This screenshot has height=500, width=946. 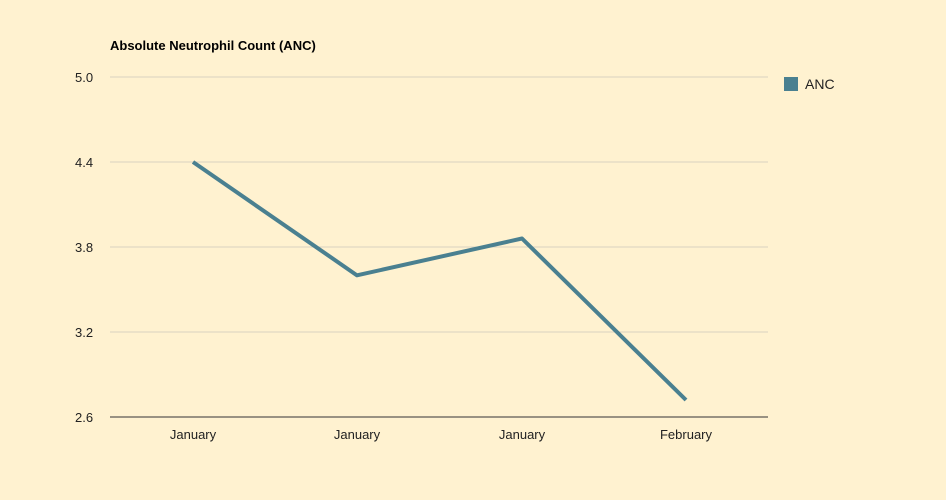 I want to click on y-tick-label: 4.4, so click(x=84, y=162).